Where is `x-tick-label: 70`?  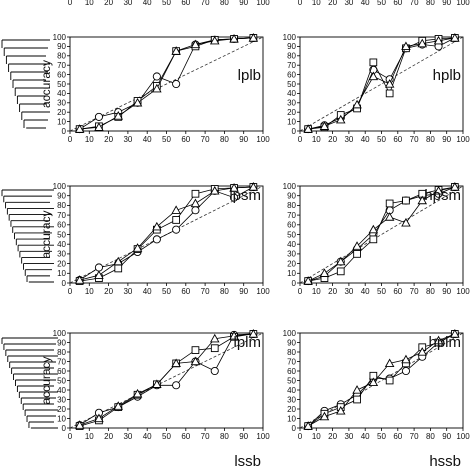 x-tick-label: 70 is located at coordinates (414, 291).